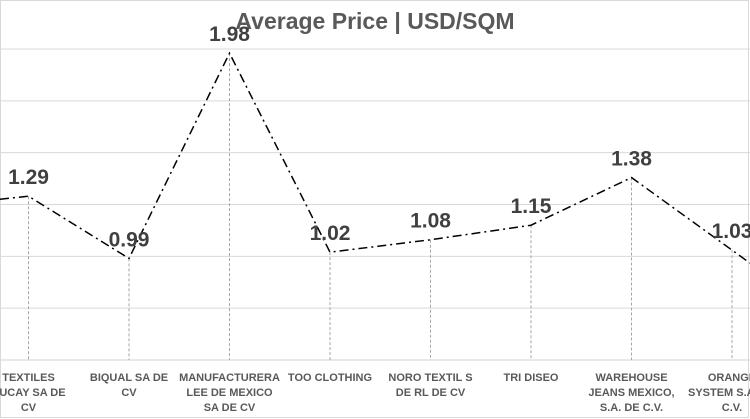 The width and height of the screenshot is (750, 419). I want to click on category-label-line: MANUFACTURERA, so click(229, 378).